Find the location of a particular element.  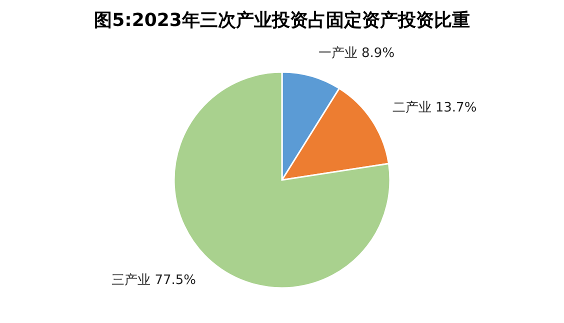

slice-label: 一产业 8.9% is located at coordinates (356, 54).